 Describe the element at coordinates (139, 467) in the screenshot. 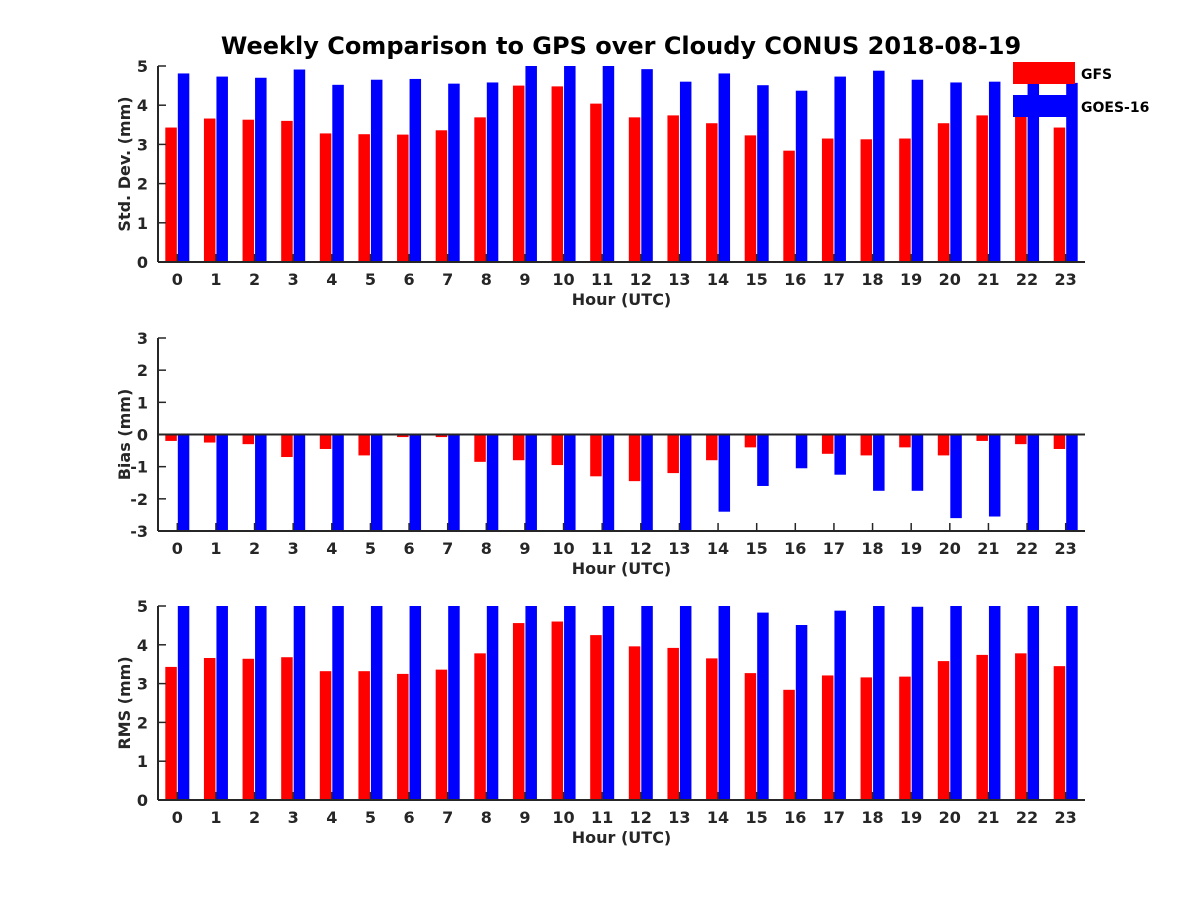

I see `y-tick-label: -1` at that location.